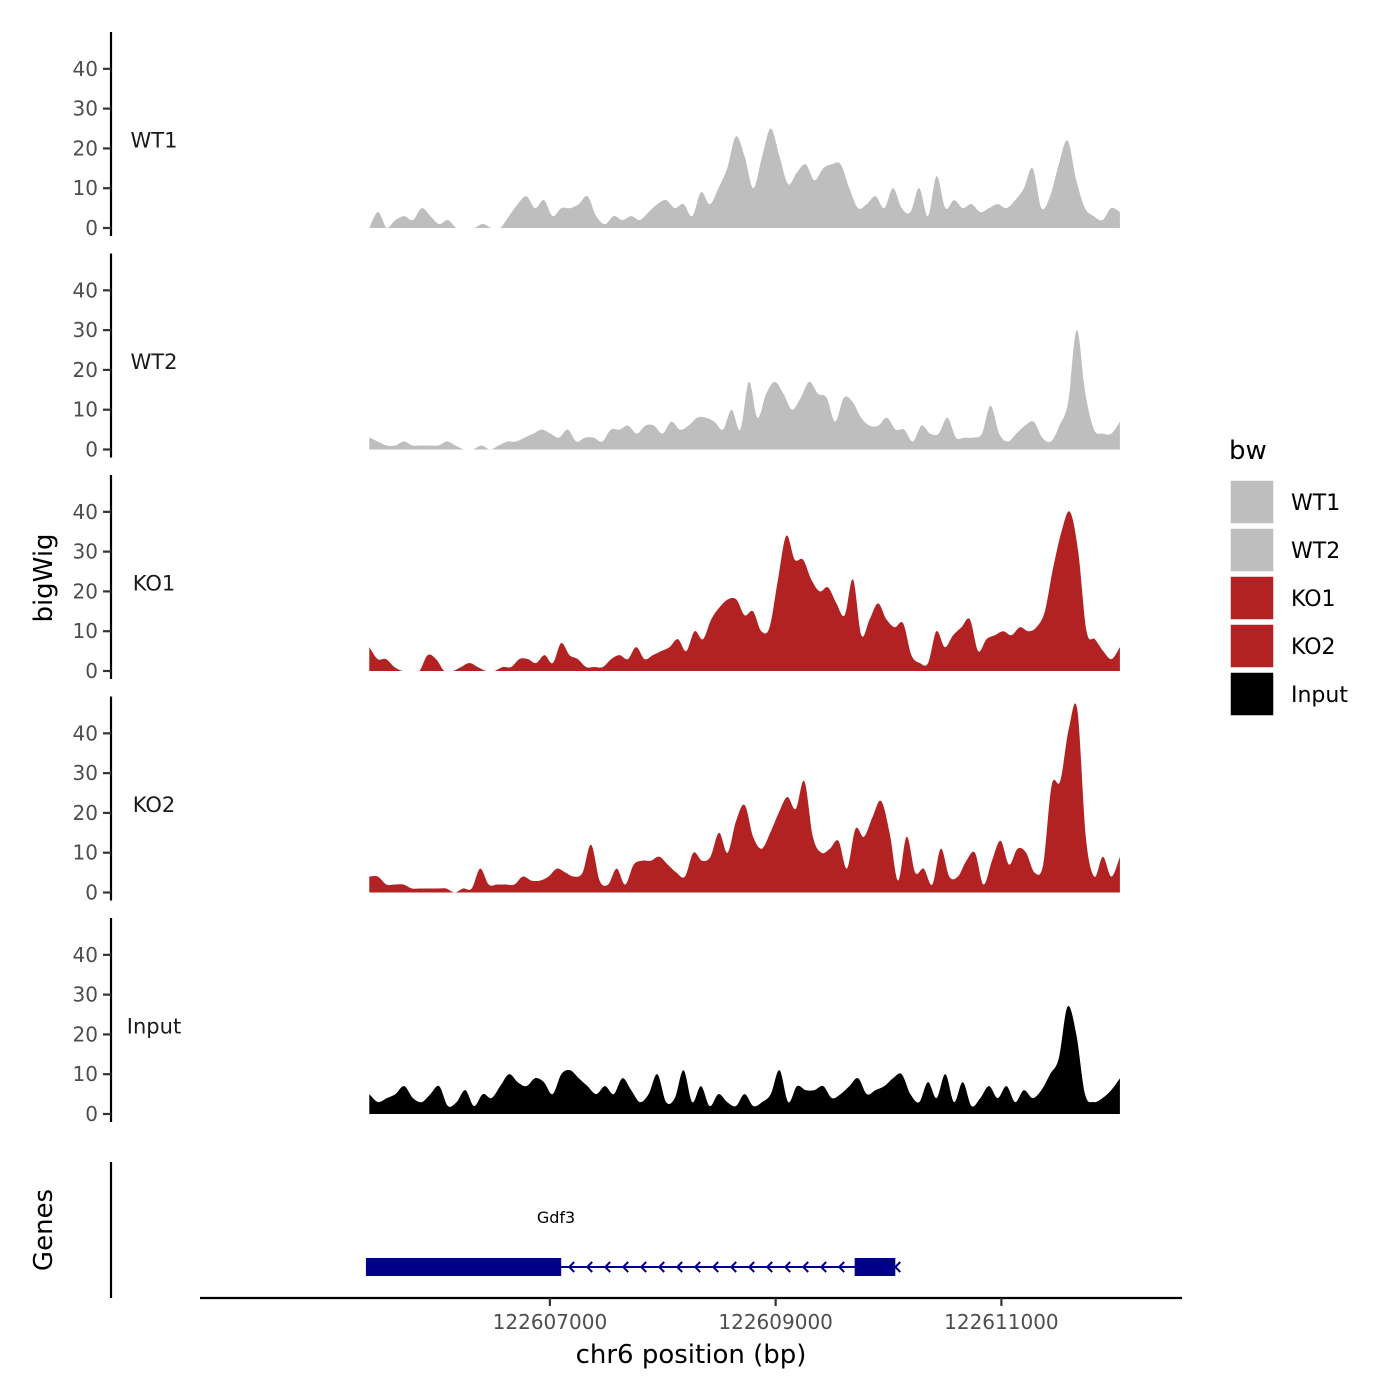 The height and width of the screenshot is (1400, 1400). Describe the element at coordinates (85, 813) in the screenshot. I see `y-tick-label-ko2: 20` at that location.